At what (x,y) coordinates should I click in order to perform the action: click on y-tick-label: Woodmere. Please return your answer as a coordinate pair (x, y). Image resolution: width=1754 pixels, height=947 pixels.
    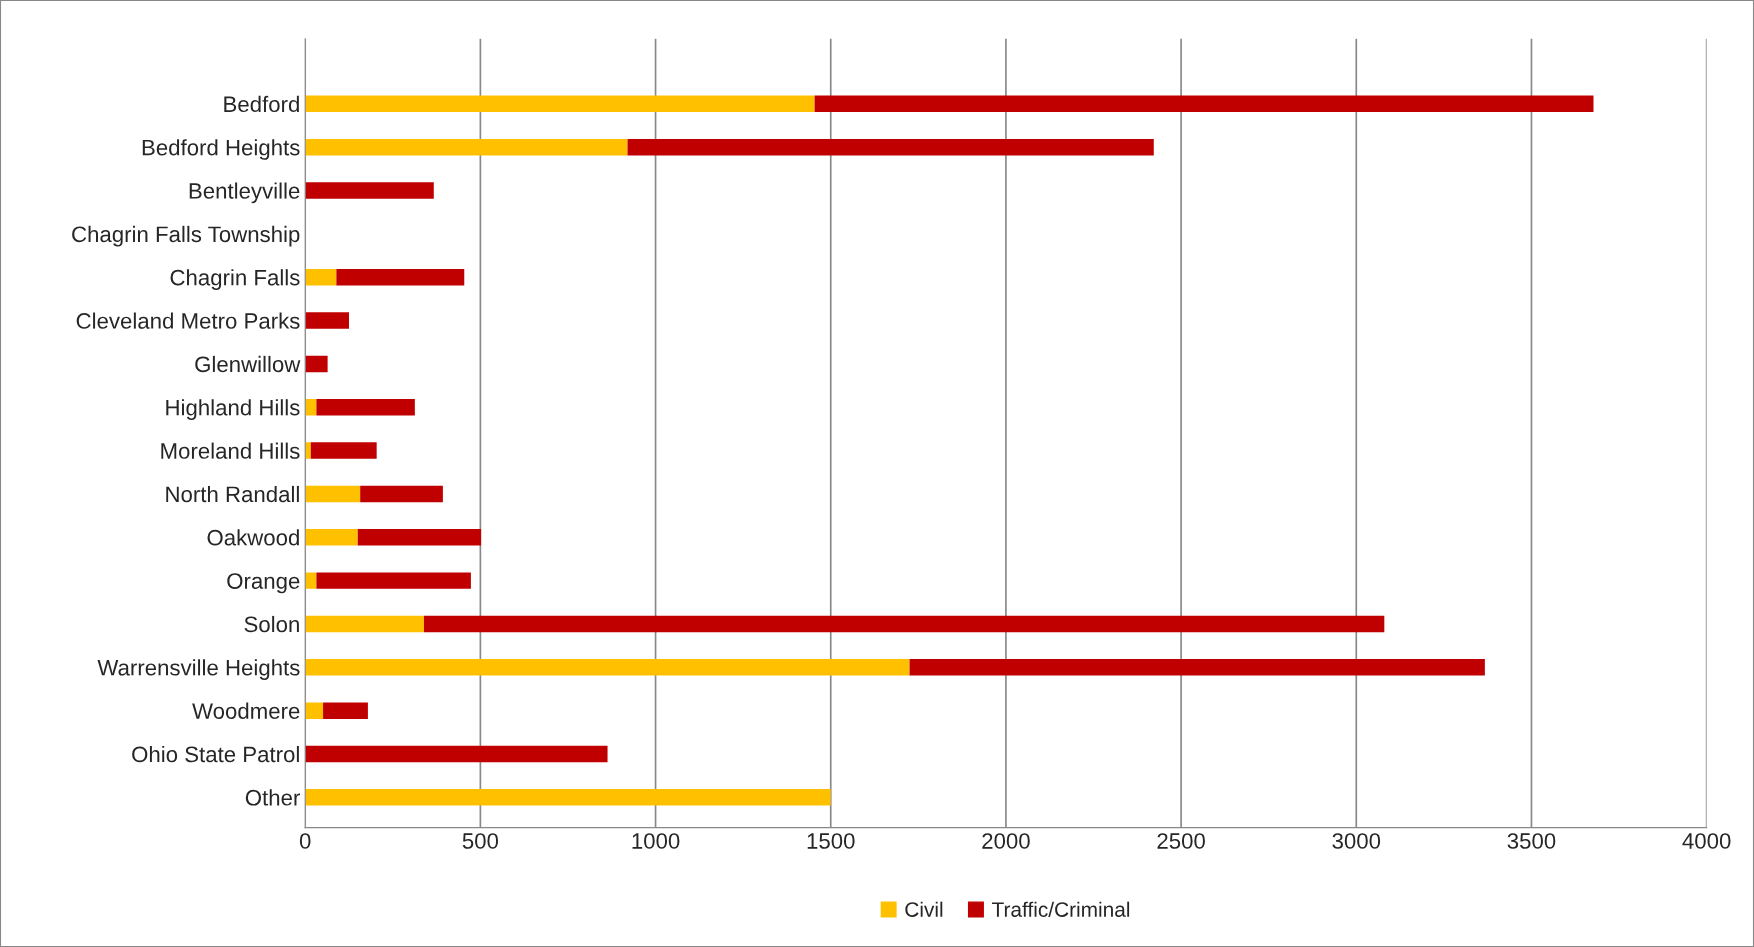
    Looking at the image, I should click on (246, 710).